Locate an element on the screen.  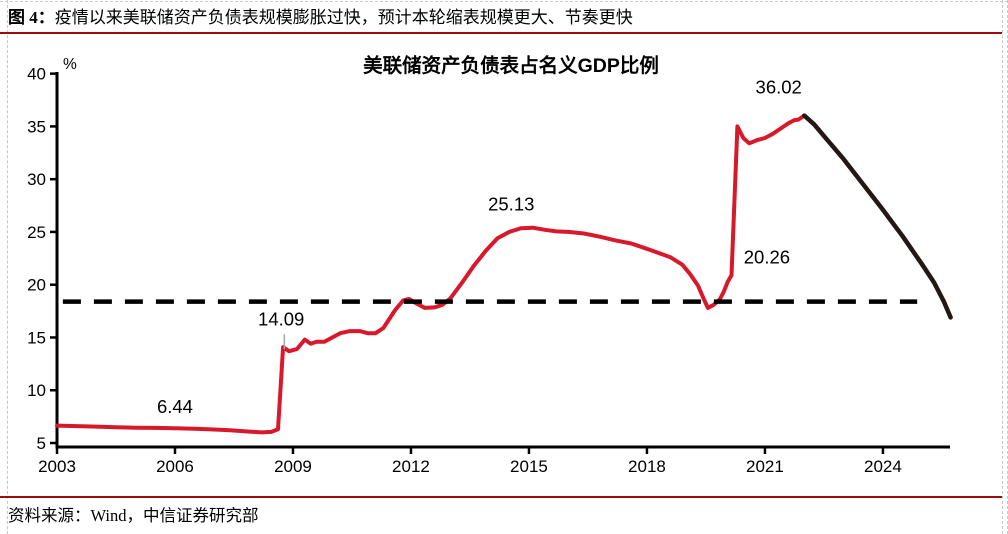
y-axis-tick-label: 35 is located at coordinates (36, 126).